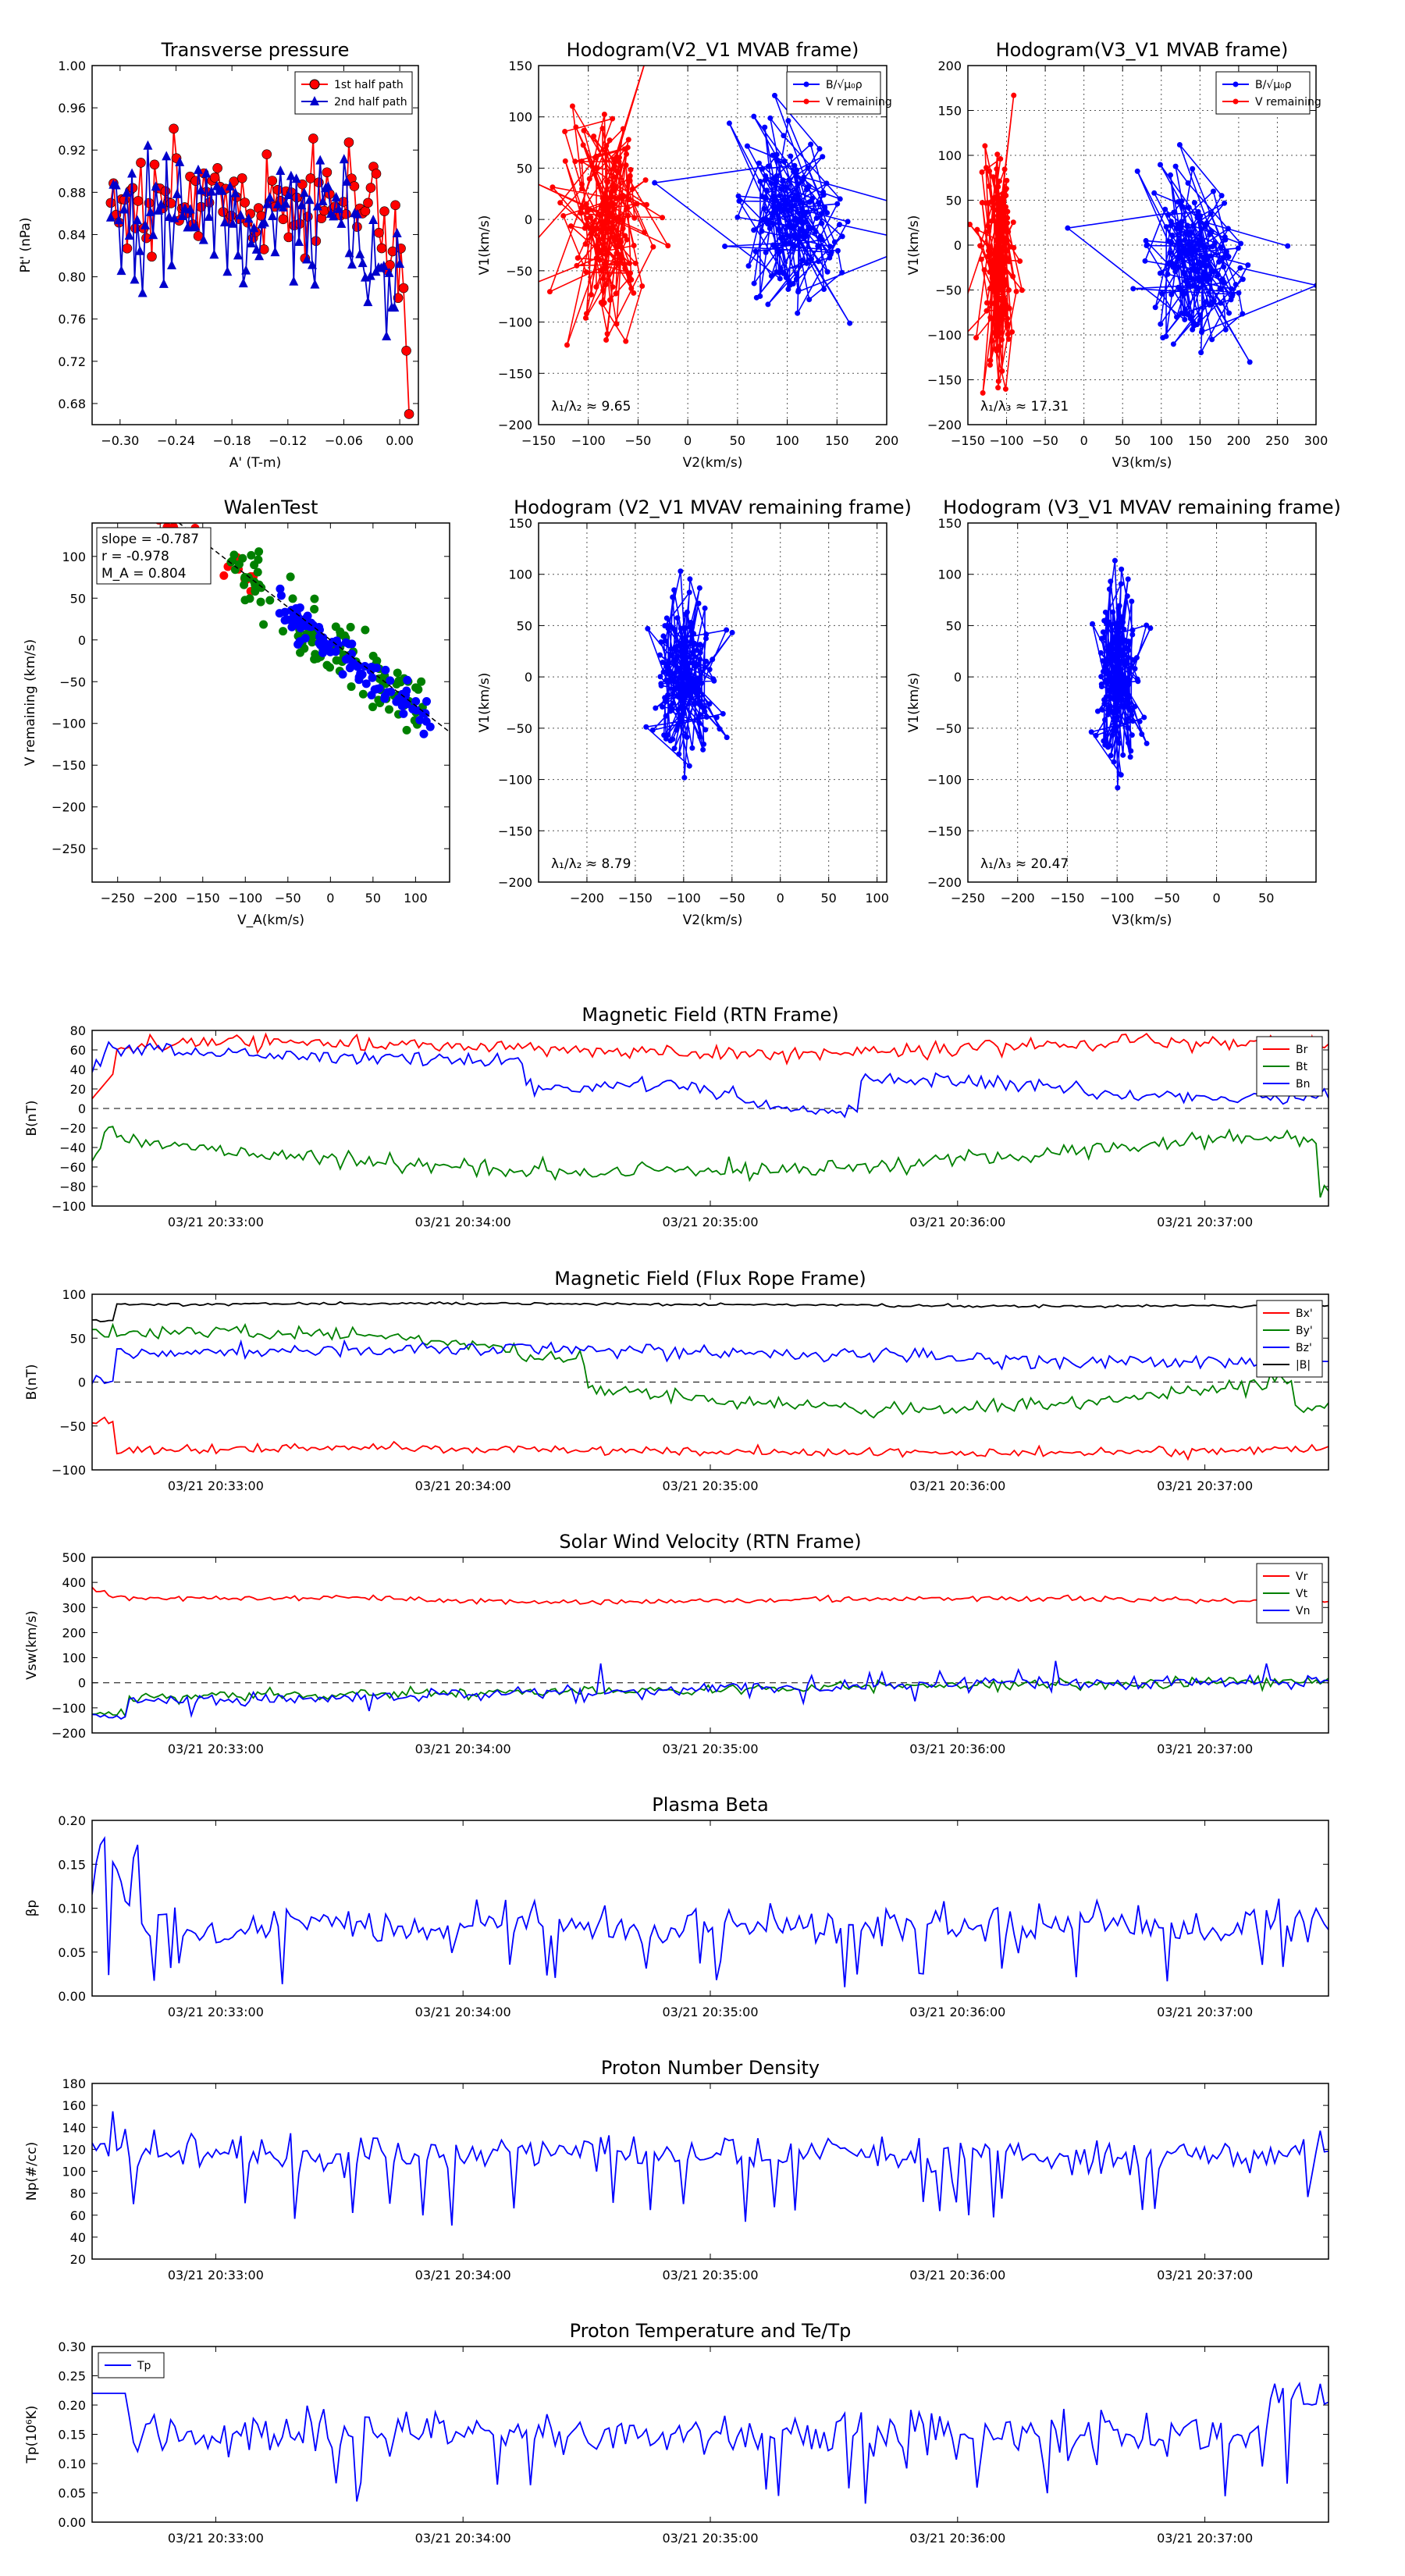 This screenshot has height=2576, width=1405. What do you see at coordinates (684, 899) in the screenshot?
I see `x-tick-label: −100` at bounding box center [684, 899].